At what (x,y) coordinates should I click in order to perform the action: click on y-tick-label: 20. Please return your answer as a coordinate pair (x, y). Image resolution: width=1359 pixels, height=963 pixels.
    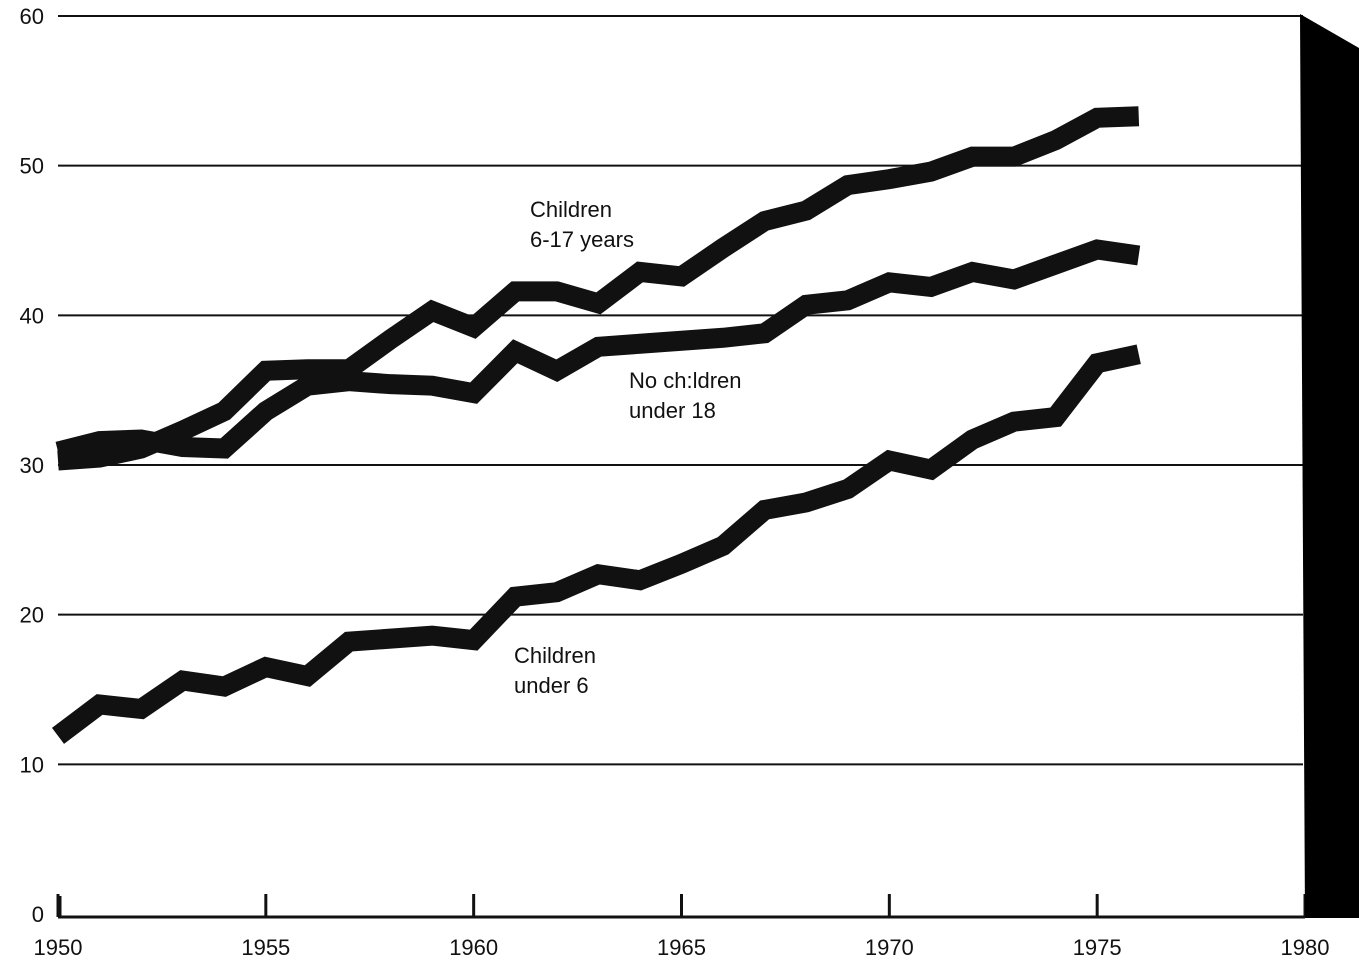
    Looking at the image, I should click on (32, 615).